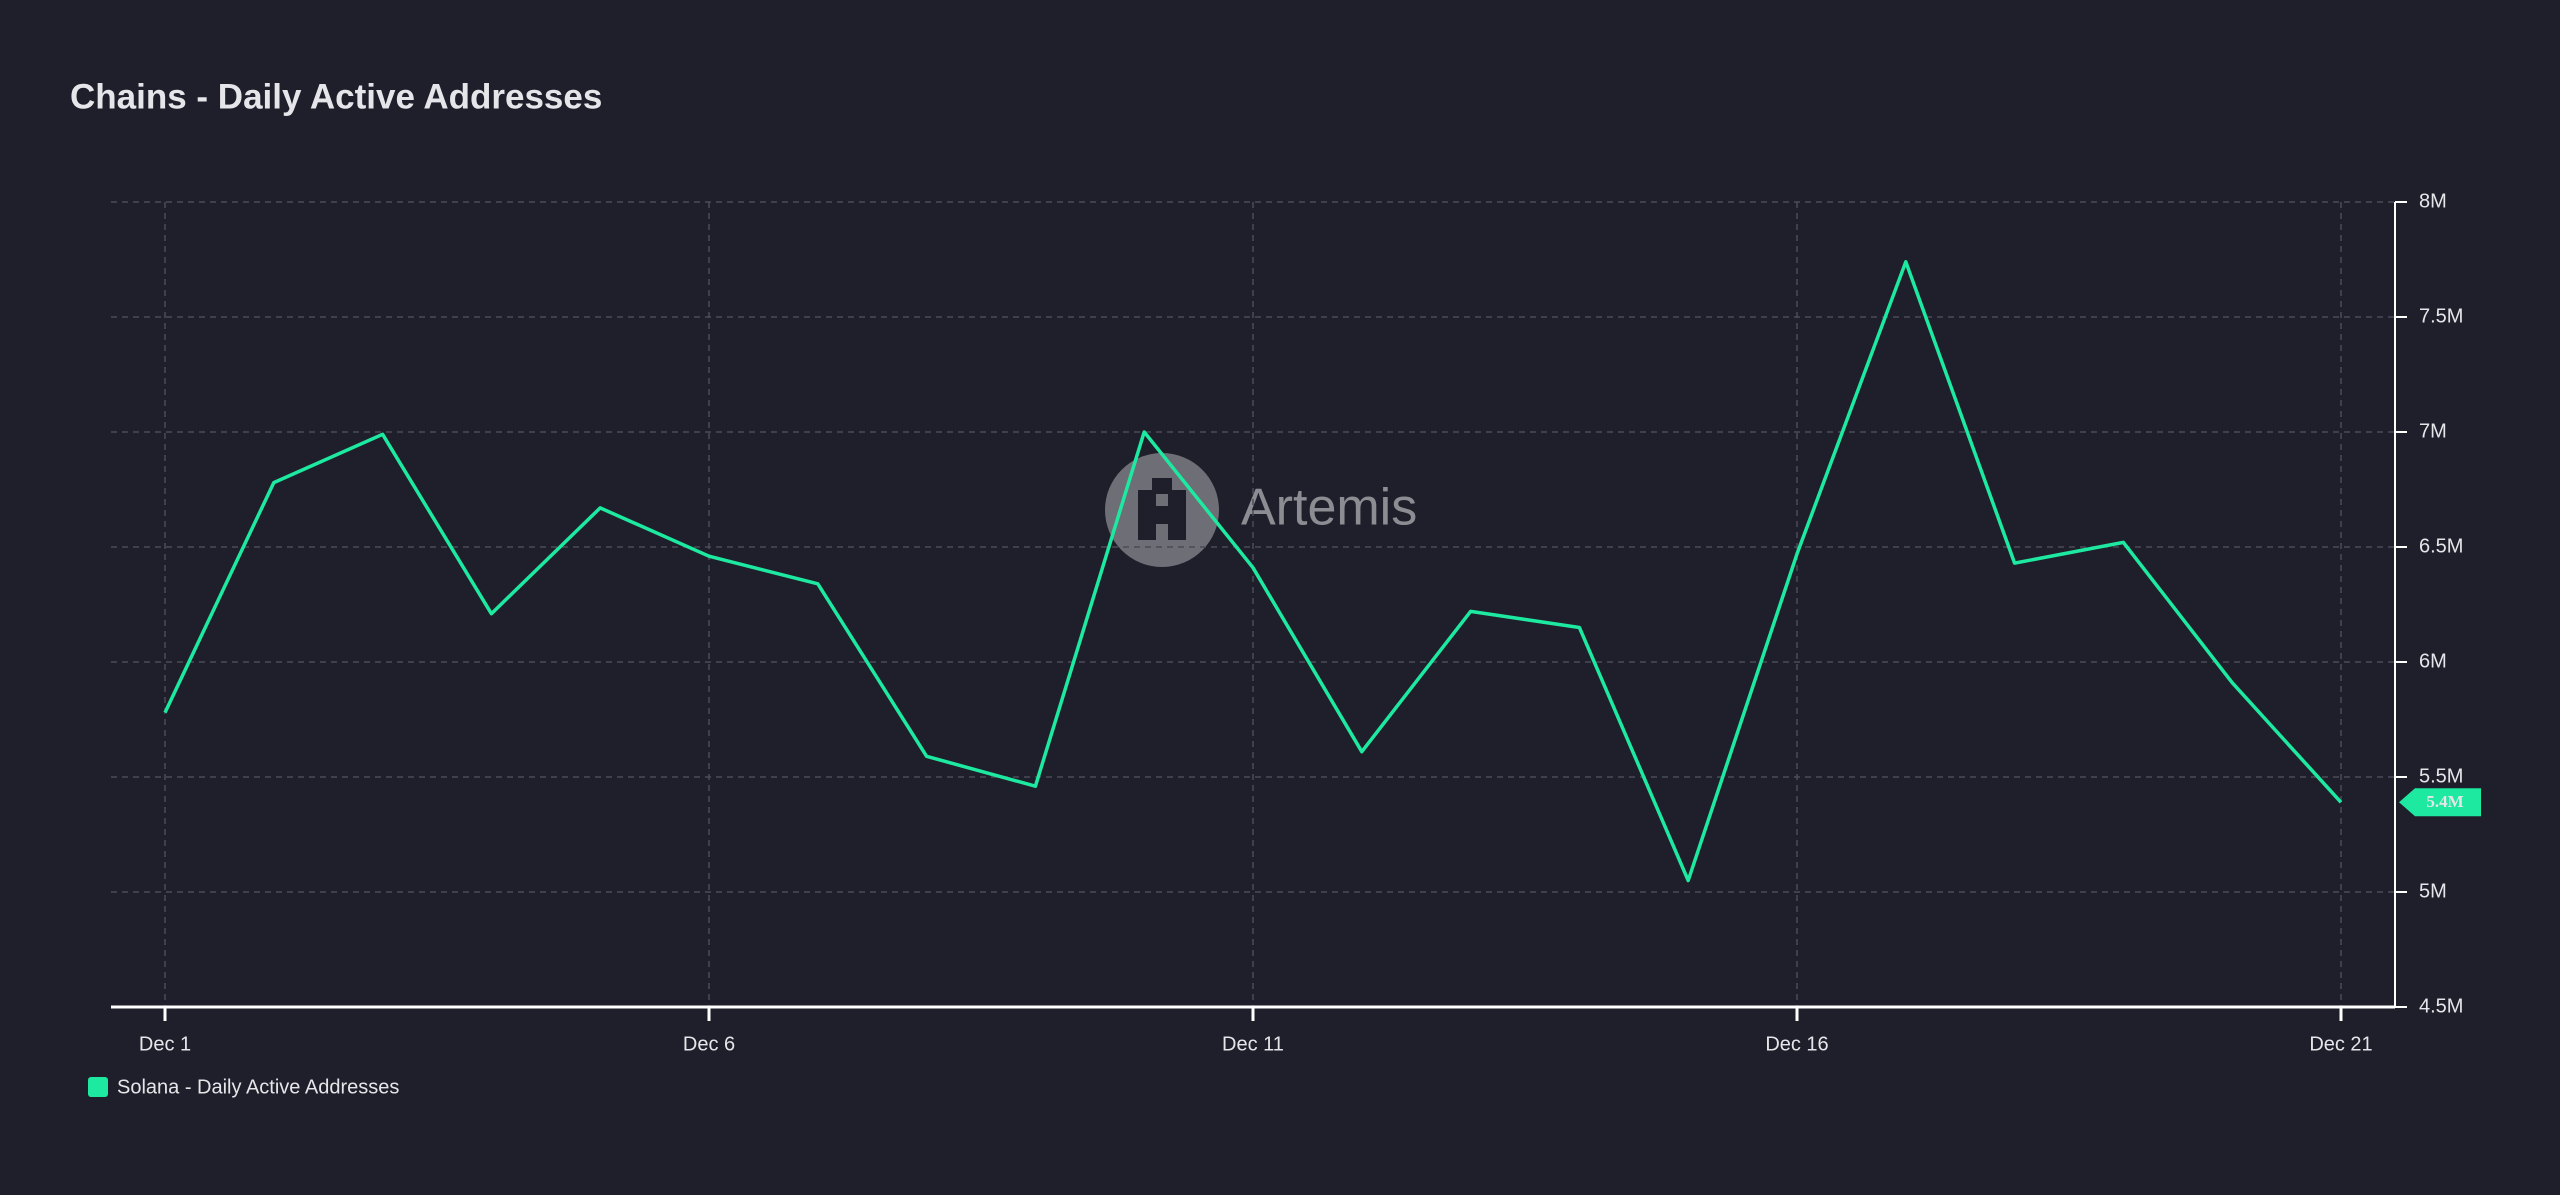 The width and height of the screenshot is (2560, 1195). Describe the element at coordinates (2340, 1044) in the screenshot. I see `x-tick-label: Dec 21` at that location.